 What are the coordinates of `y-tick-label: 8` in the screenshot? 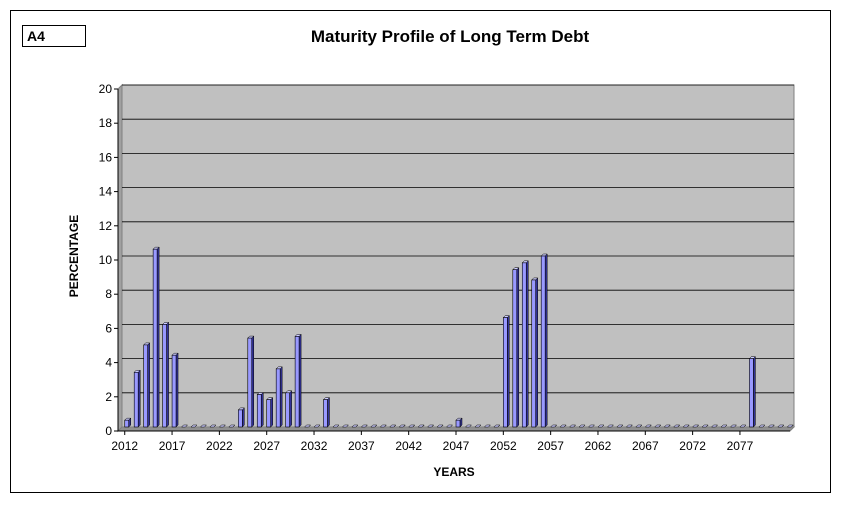 It's located at (108, 294).